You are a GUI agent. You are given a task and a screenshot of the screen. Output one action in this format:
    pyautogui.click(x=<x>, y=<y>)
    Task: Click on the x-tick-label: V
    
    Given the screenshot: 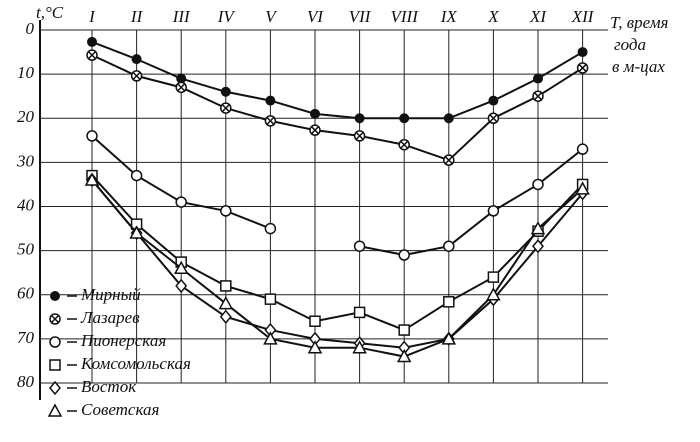 What is the action you would take?
    pyautogui.click(x=271, y=16)
    